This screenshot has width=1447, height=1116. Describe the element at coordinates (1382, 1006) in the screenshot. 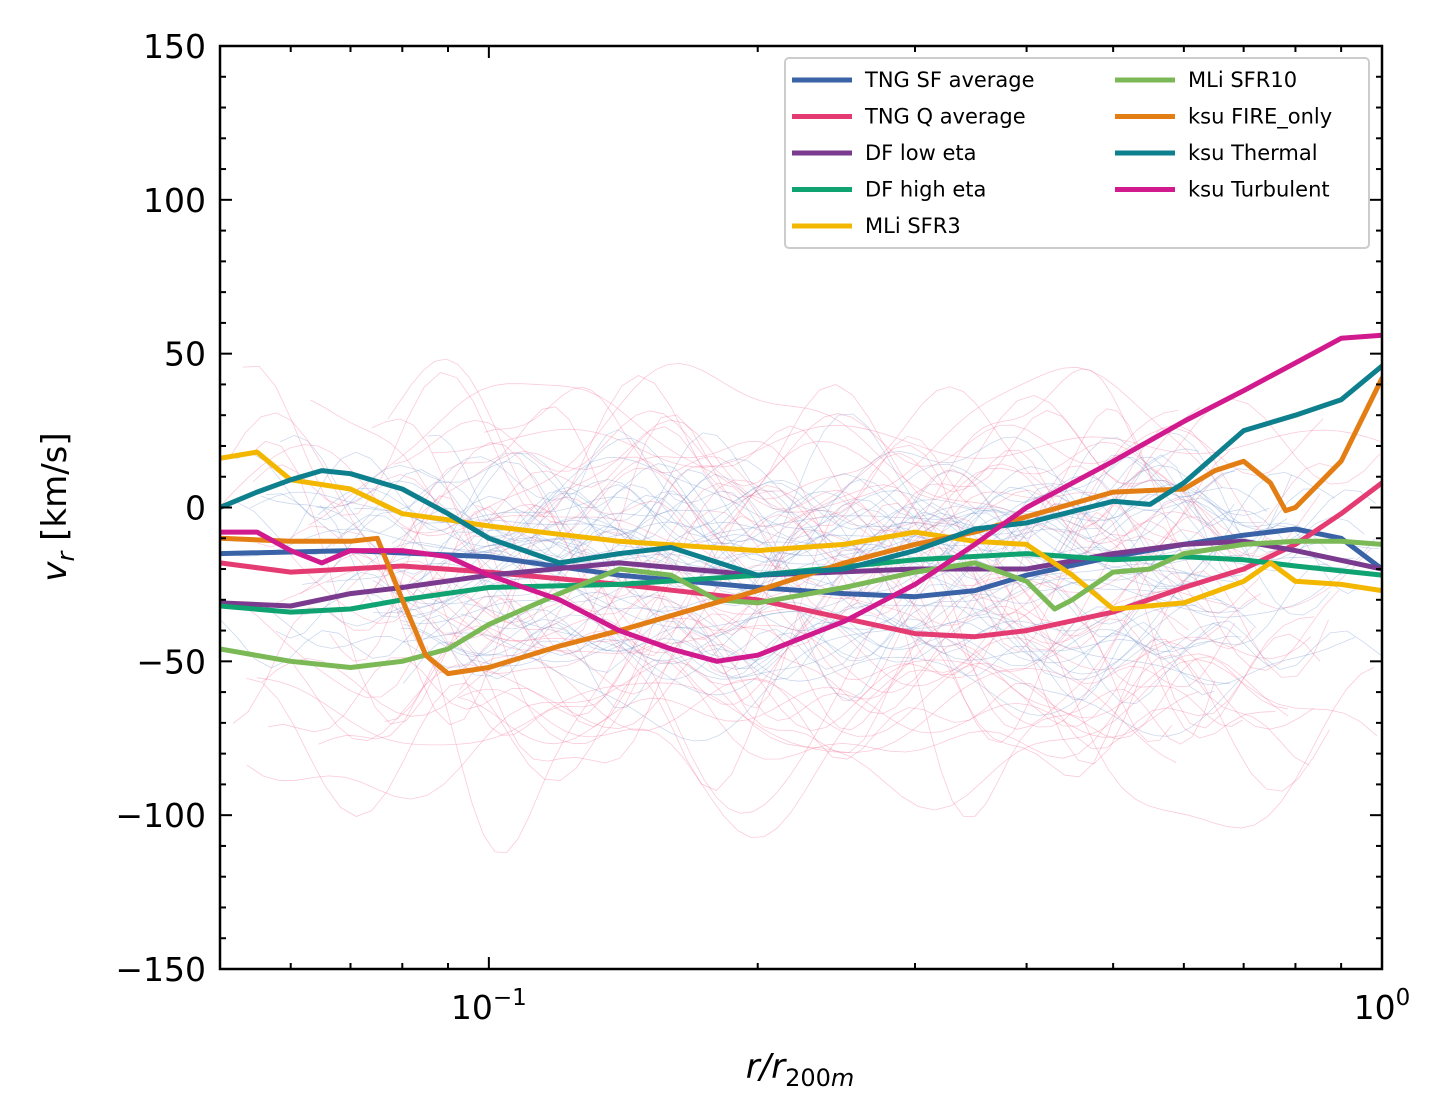

I see `x-tick-label: 10⁰` at that location.